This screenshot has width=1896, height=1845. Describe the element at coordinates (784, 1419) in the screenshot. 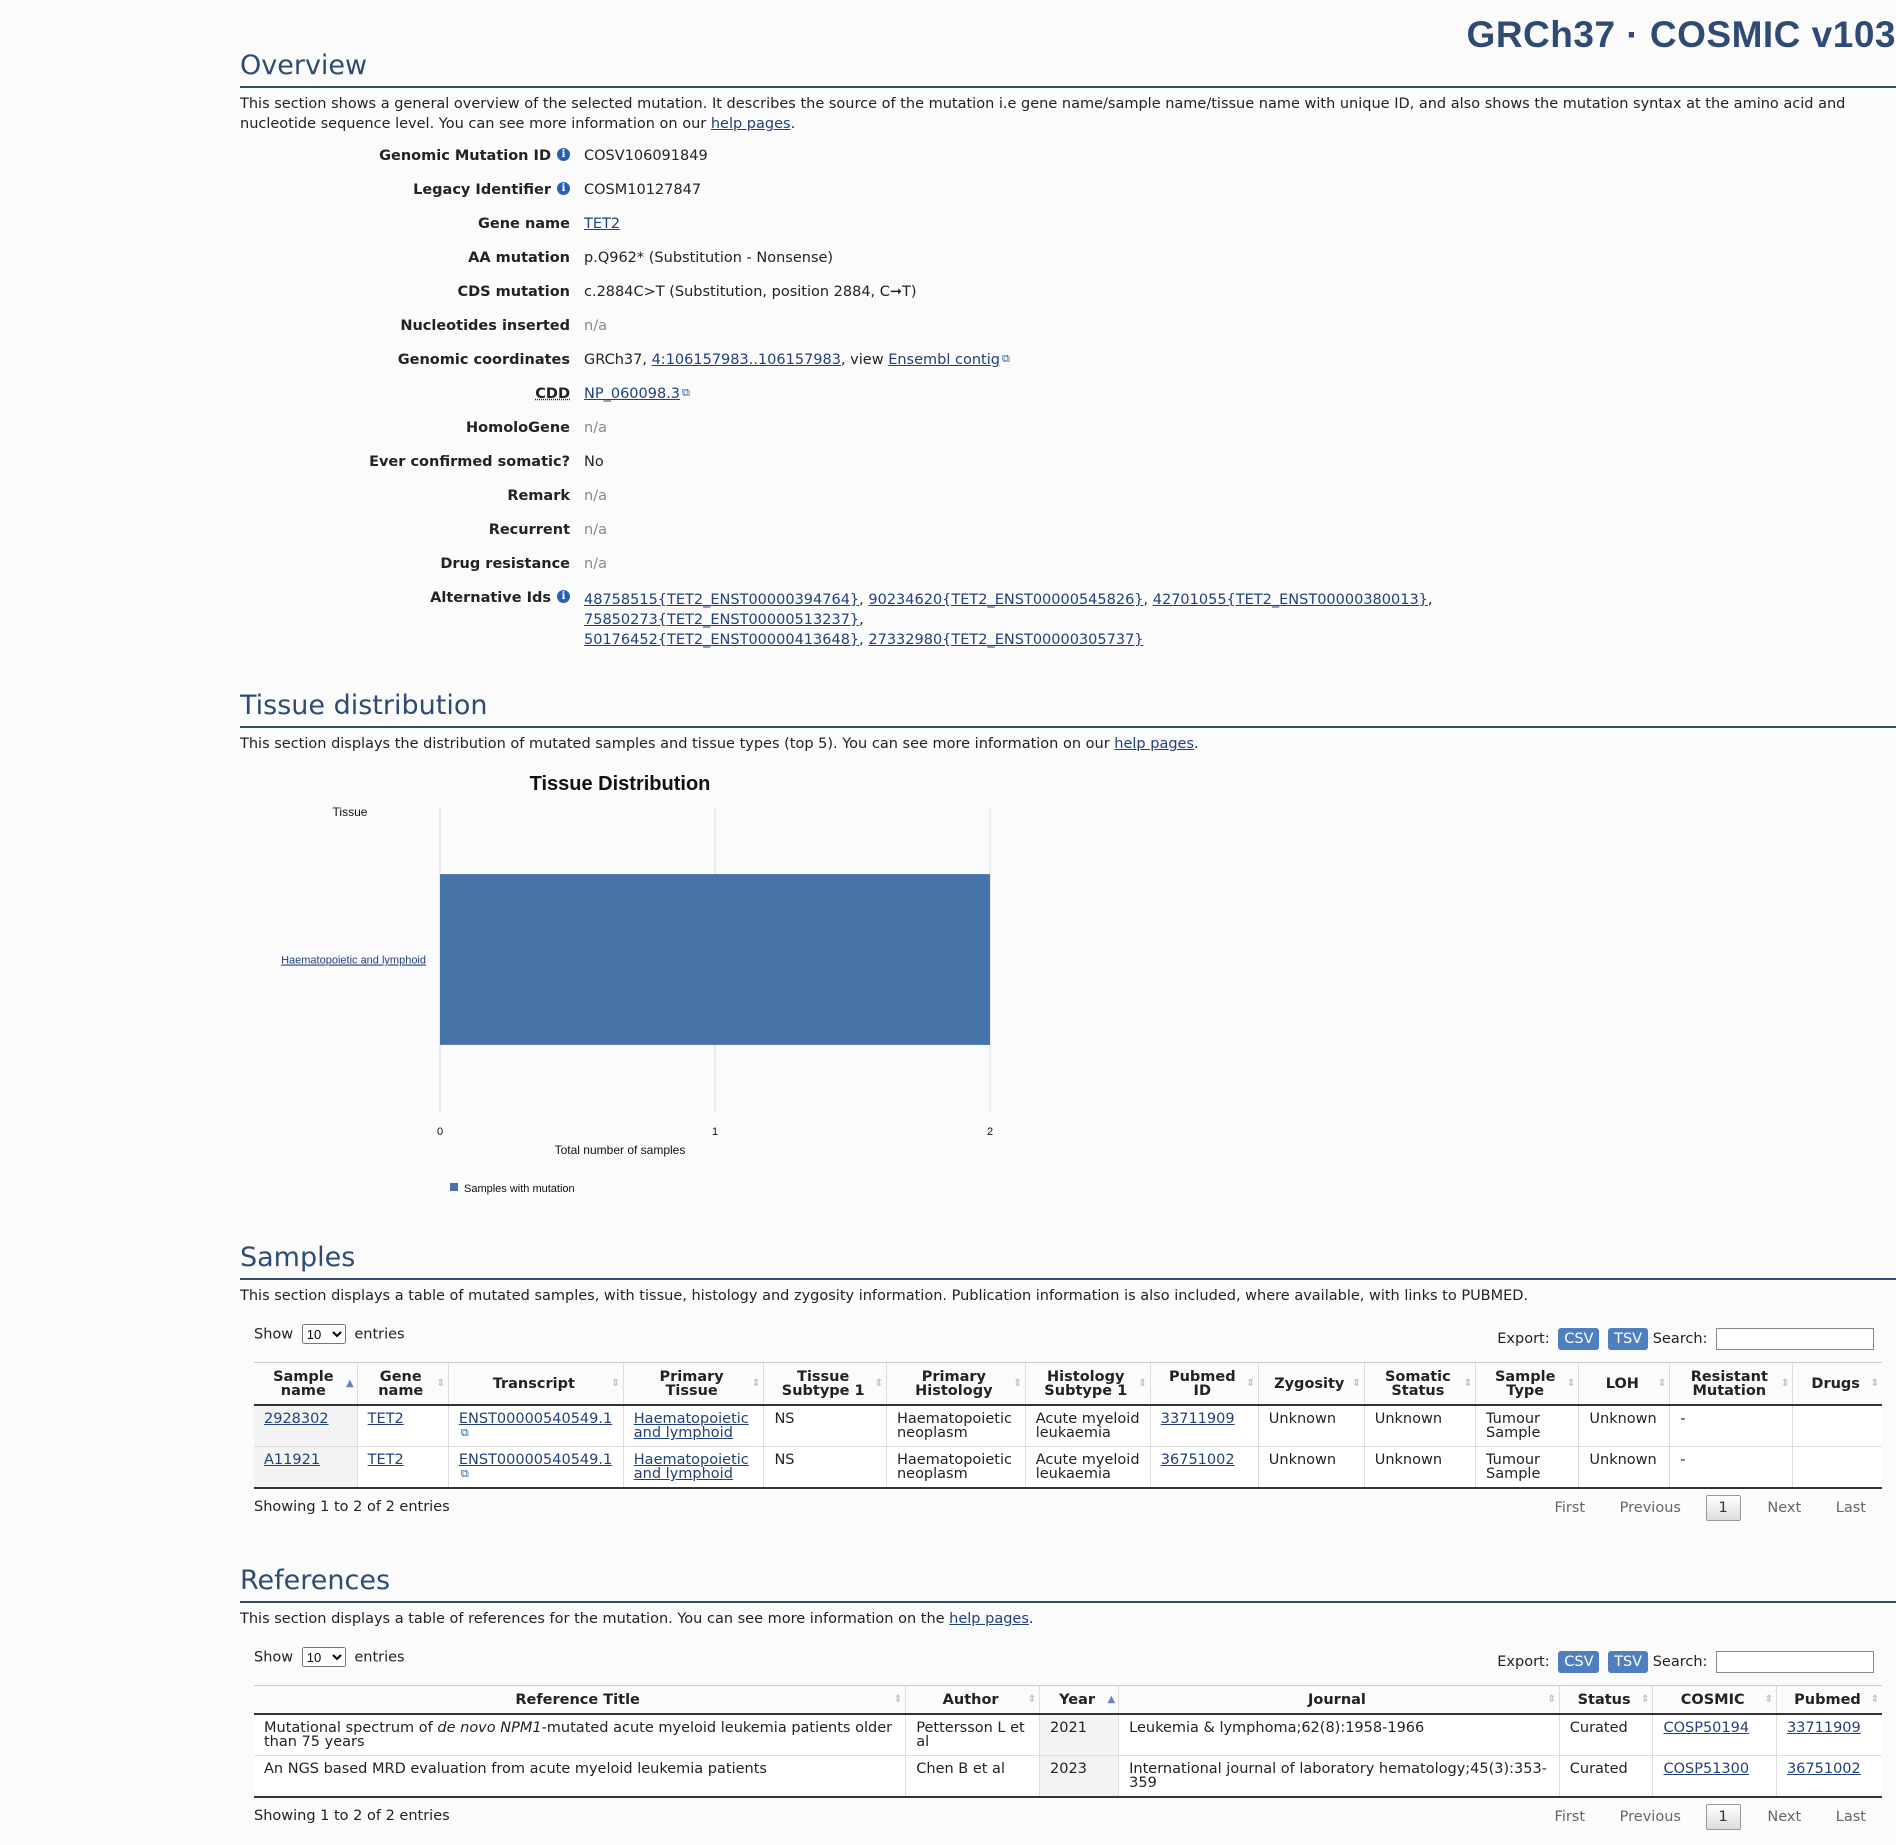

I see `cell-text: NS` at that location.